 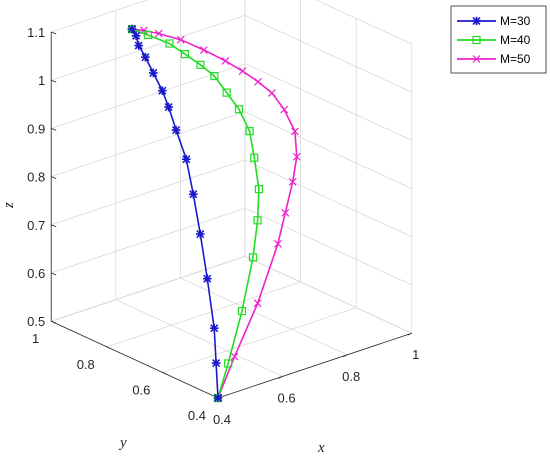 I want to click on legend-item: M=50, so click(x=494, y=59).